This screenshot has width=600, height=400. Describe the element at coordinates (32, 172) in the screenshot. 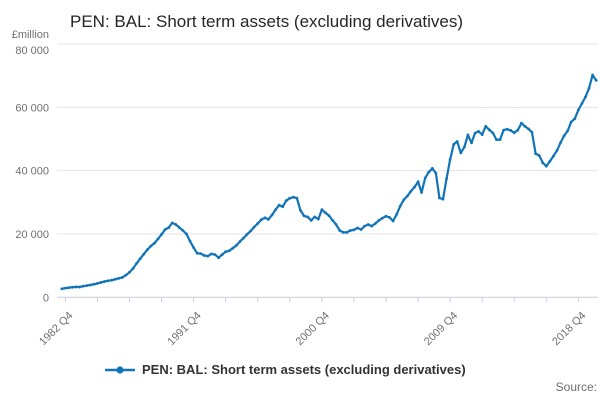

I see `y-tick-label: 40 000` at that location.